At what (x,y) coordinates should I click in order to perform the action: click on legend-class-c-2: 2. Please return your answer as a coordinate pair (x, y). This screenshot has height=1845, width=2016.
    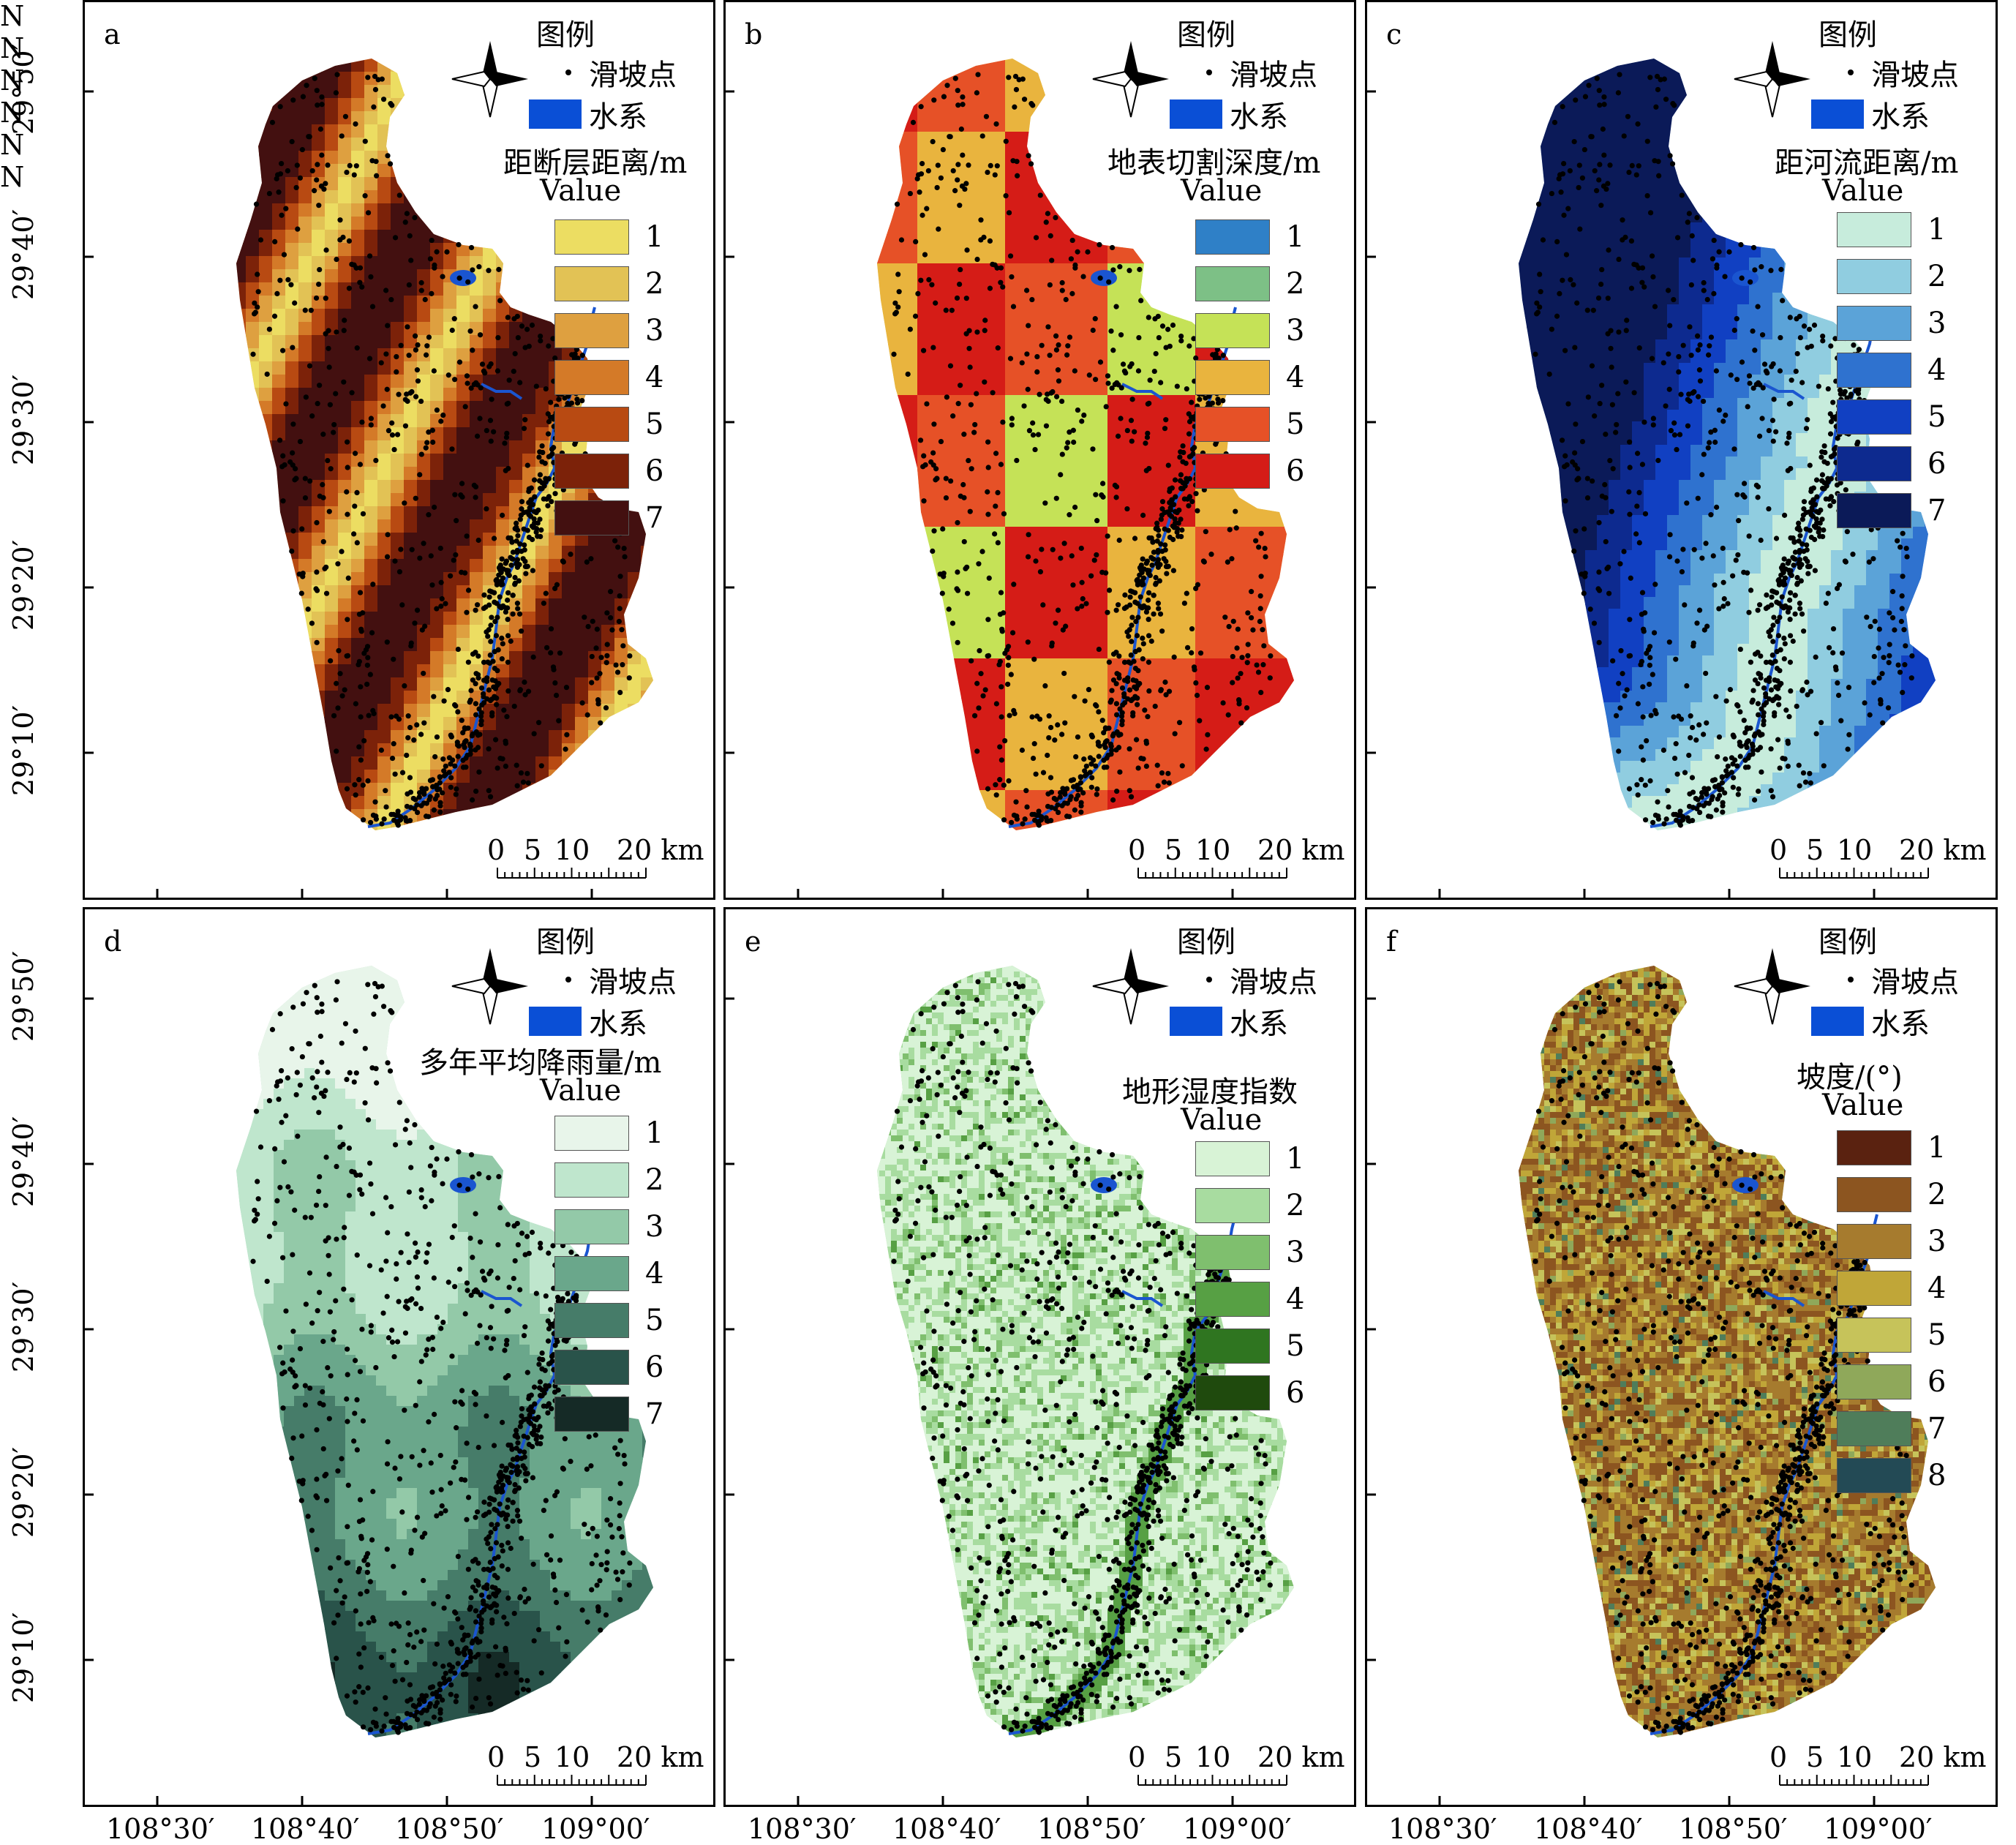
    Looking at the image, I should click on (1892, 276).